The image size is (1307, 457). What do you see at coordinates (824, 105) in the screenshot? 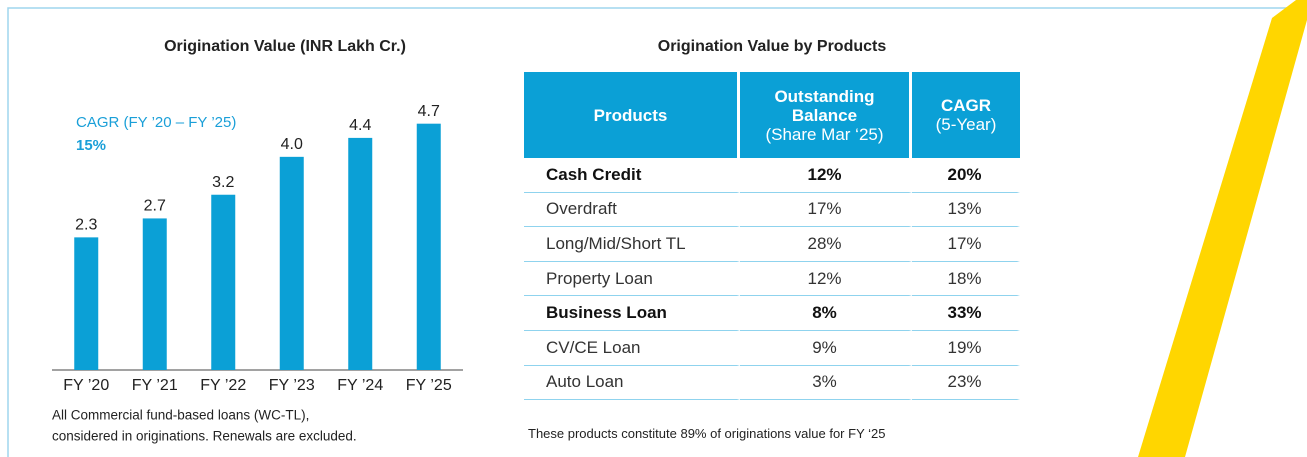
I see `header-label: Outstanding Balance` at bounding box center [824, 105].